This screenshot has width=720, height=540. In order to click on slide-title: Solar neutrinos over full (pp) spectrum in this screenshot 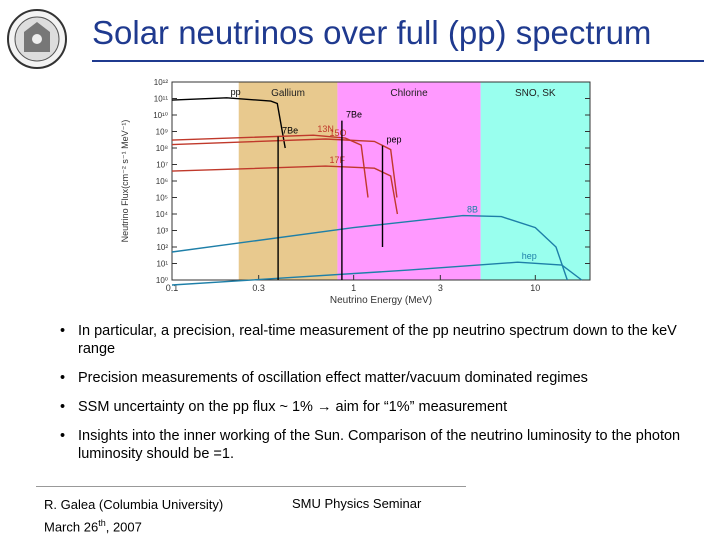, I will do `click(372, 32)`.